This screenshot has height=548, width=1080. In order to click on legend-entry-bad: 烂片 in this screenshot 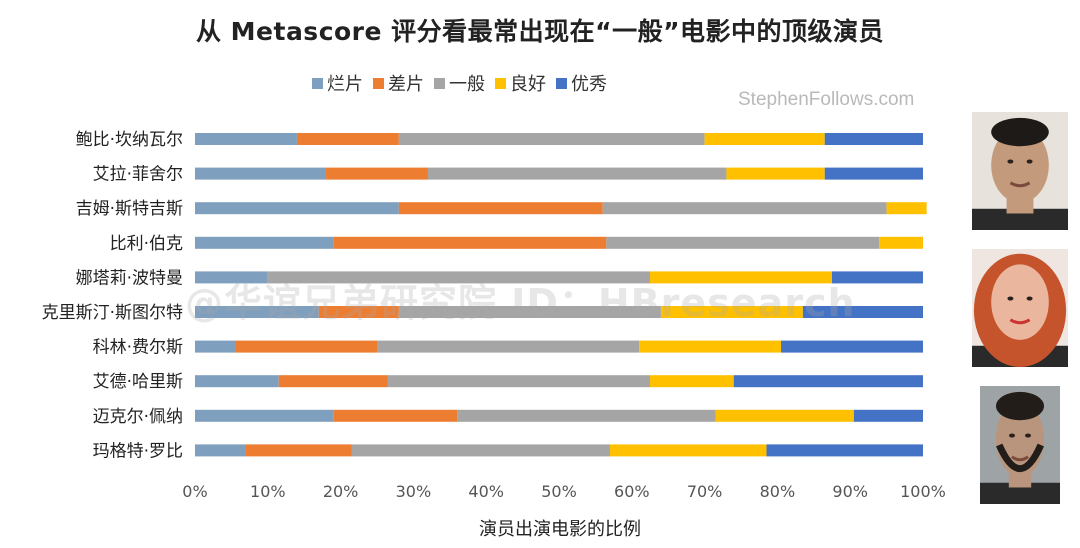, I will do `click(337, 83)`.